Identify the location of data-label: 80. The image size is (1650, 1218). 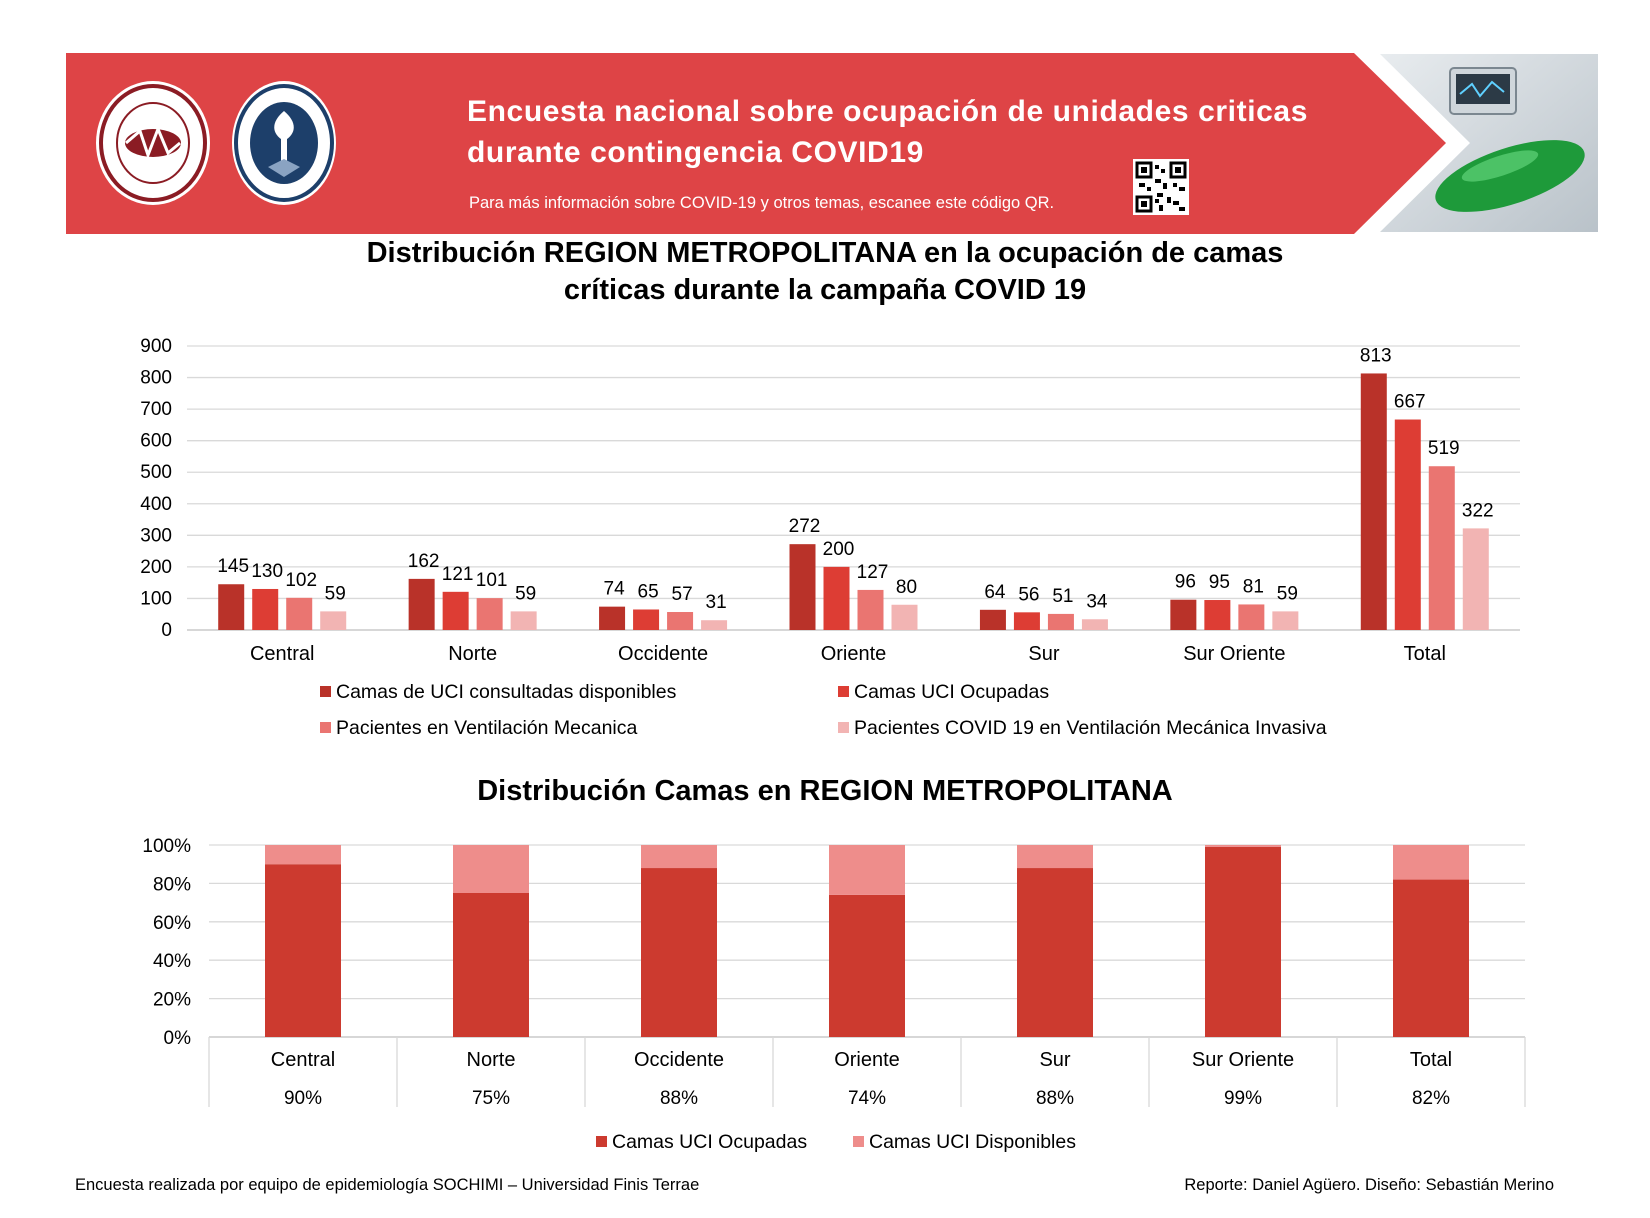
(906, 587).